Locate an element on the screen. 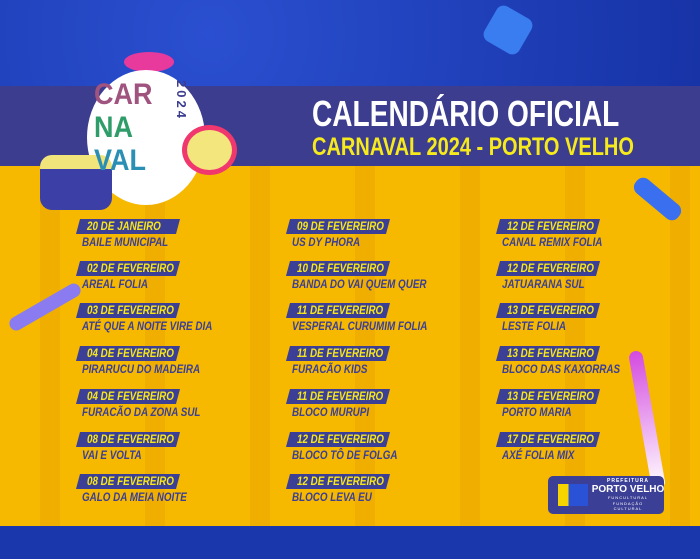 The height and width of the screenshot is (559, 700). event-item: 02 DE FEVEREIRO AREAL FOLIA is located at coordinates (128, 276).